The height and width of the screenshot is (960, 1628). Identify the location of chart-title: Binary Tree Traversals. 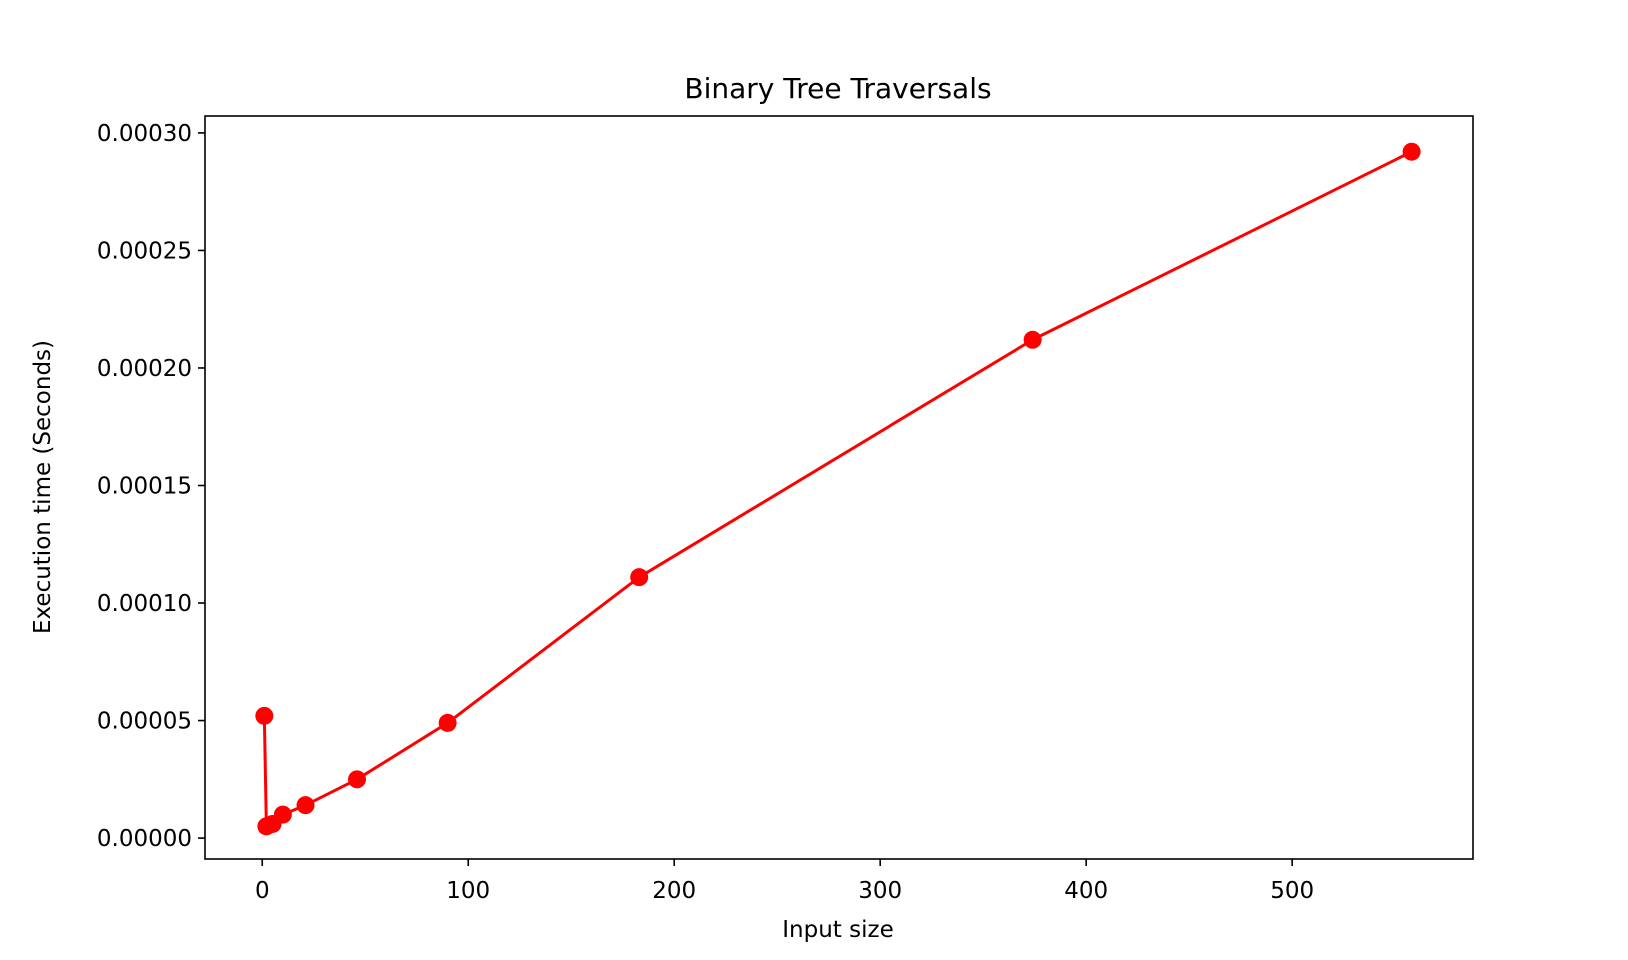
(837, 88).